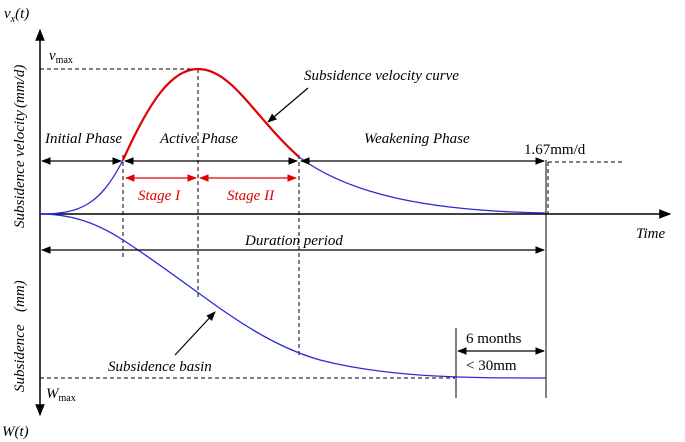 The width and height of the screenshot is (685, 442). Describe the element at coordinates (555, 150) in the screenshot. I see `threshold-label: 1.67mm/d` at that location.